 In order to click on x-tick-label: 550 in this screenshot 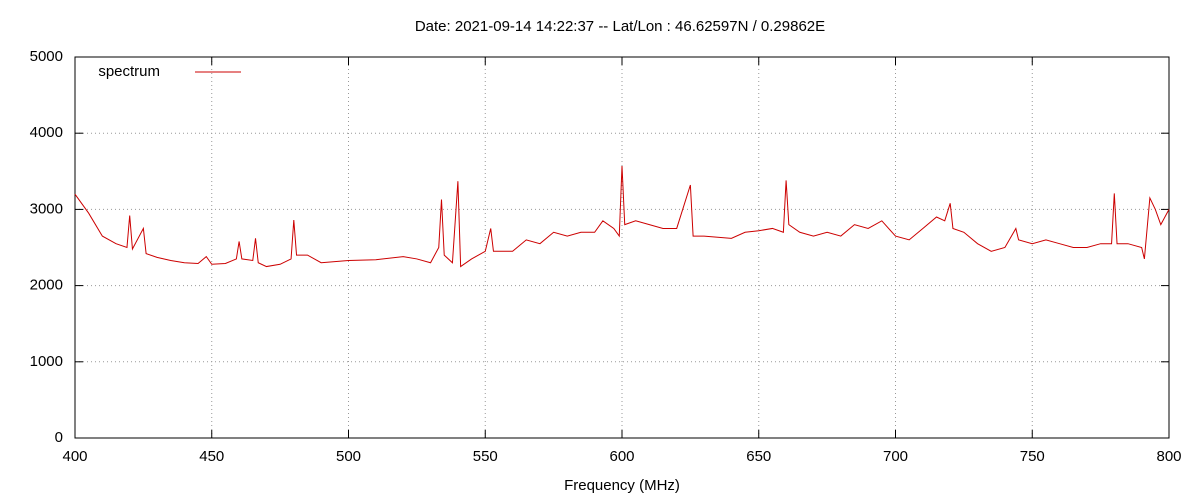, I will do `click(485, 456)`.